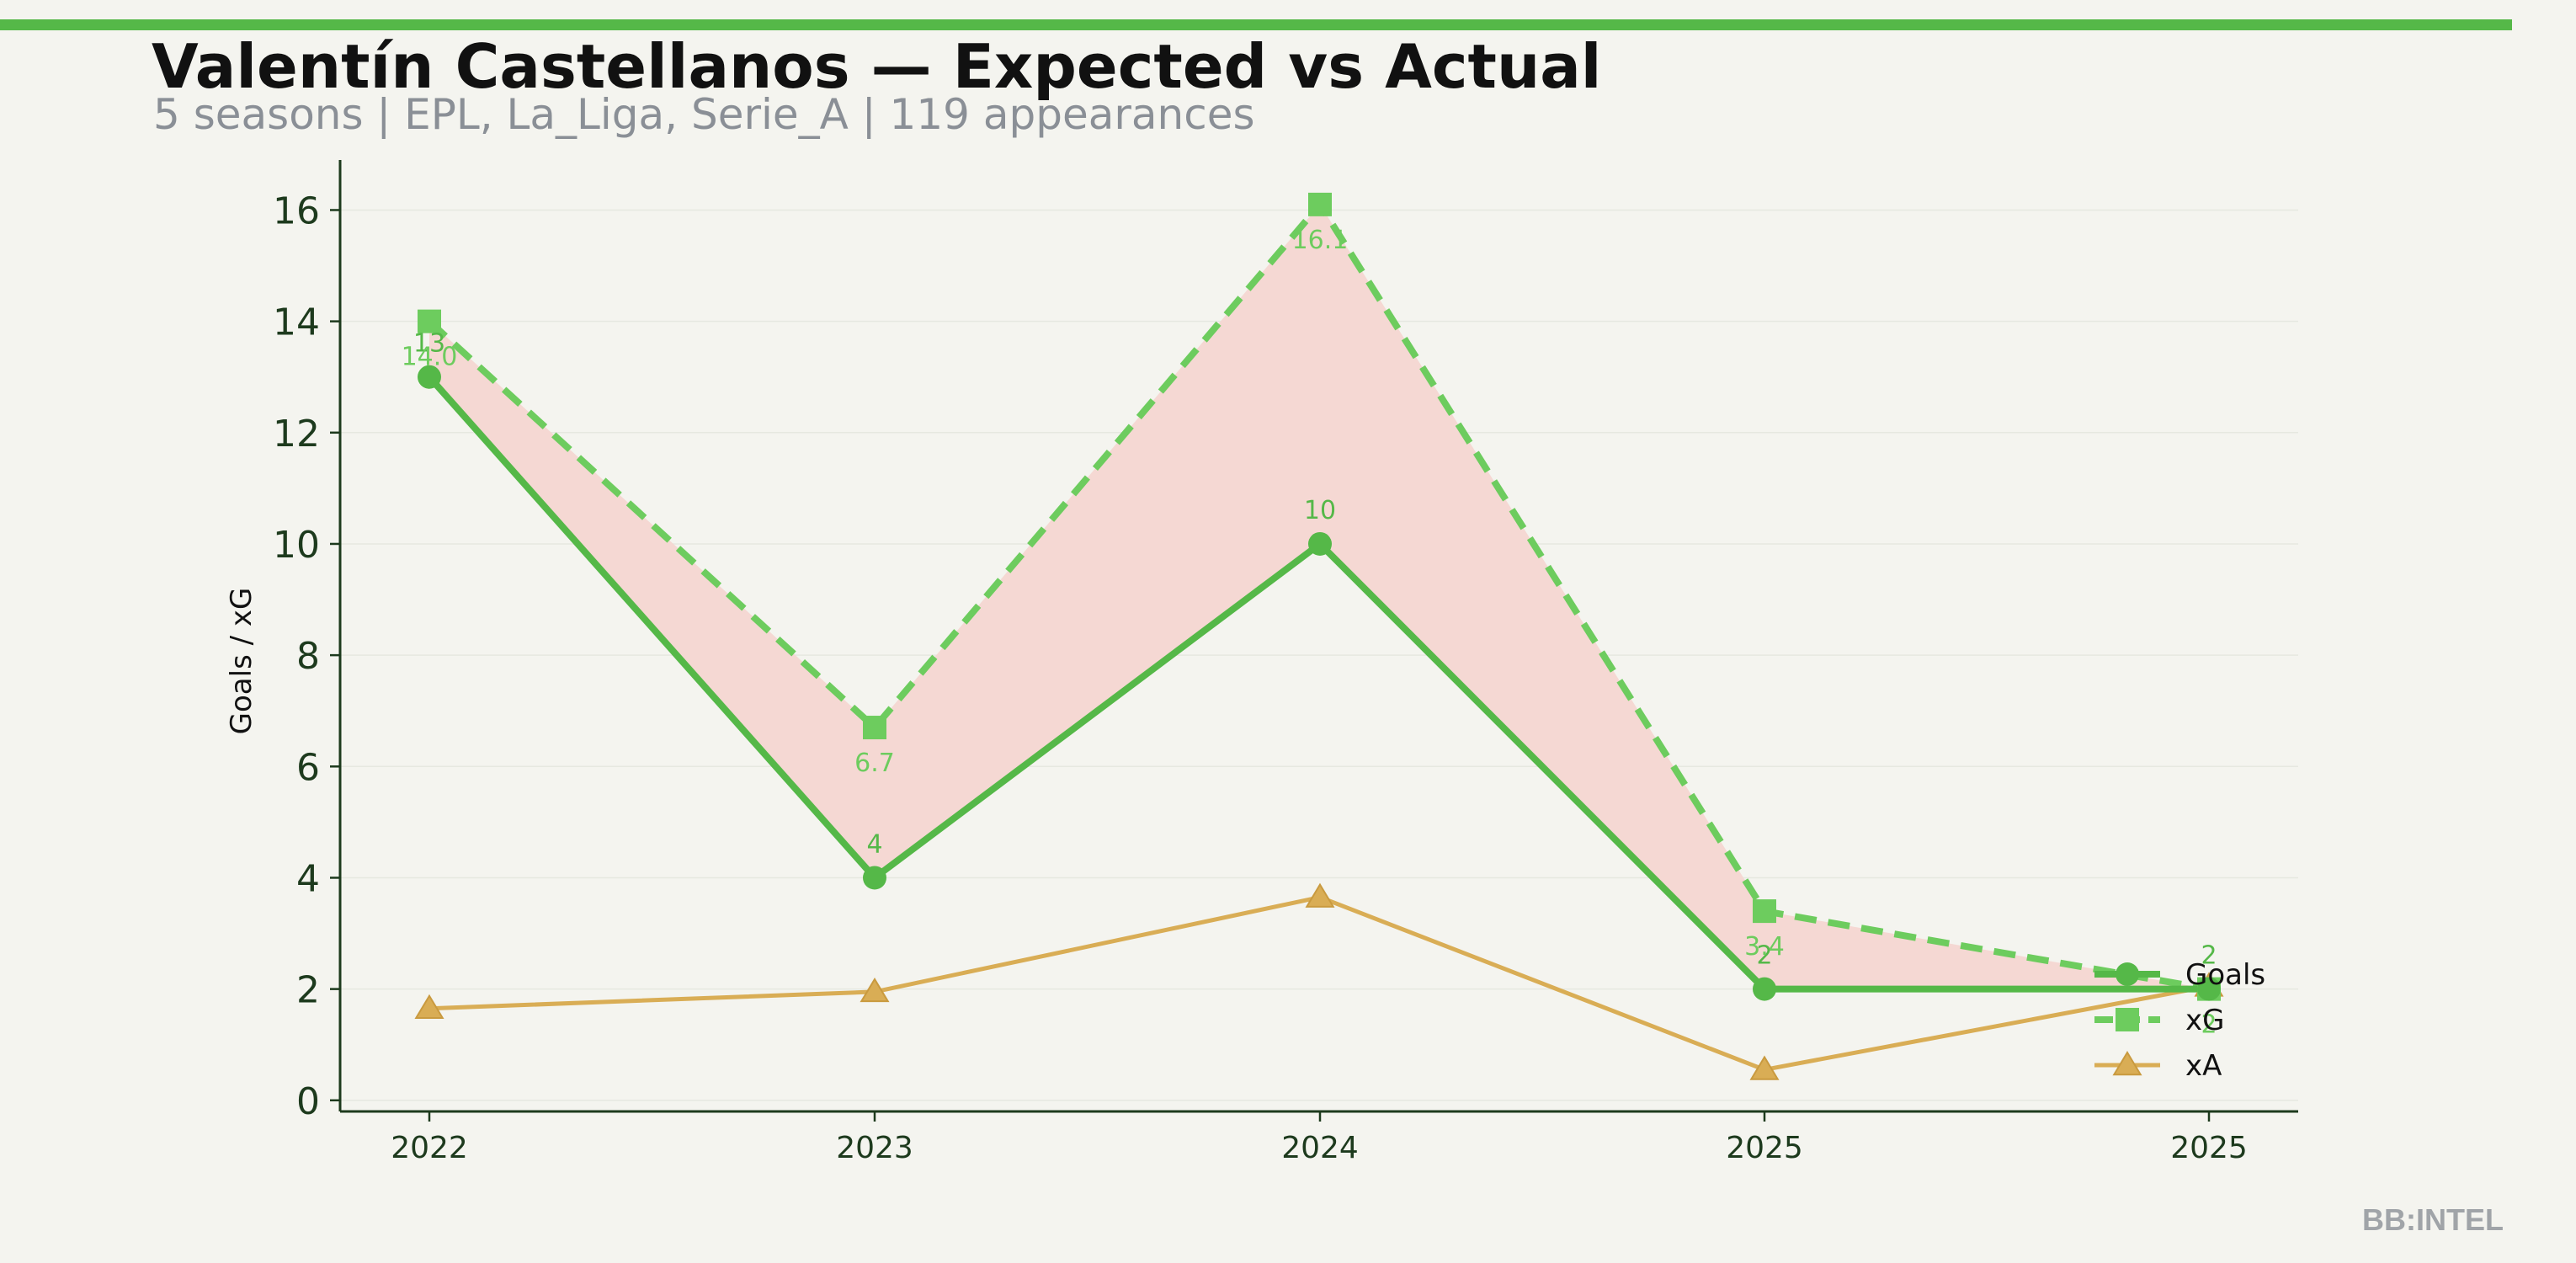 This screenshot has height=1263, width=2576. I want to click on y-tick-label: 12, so click(296, 434).